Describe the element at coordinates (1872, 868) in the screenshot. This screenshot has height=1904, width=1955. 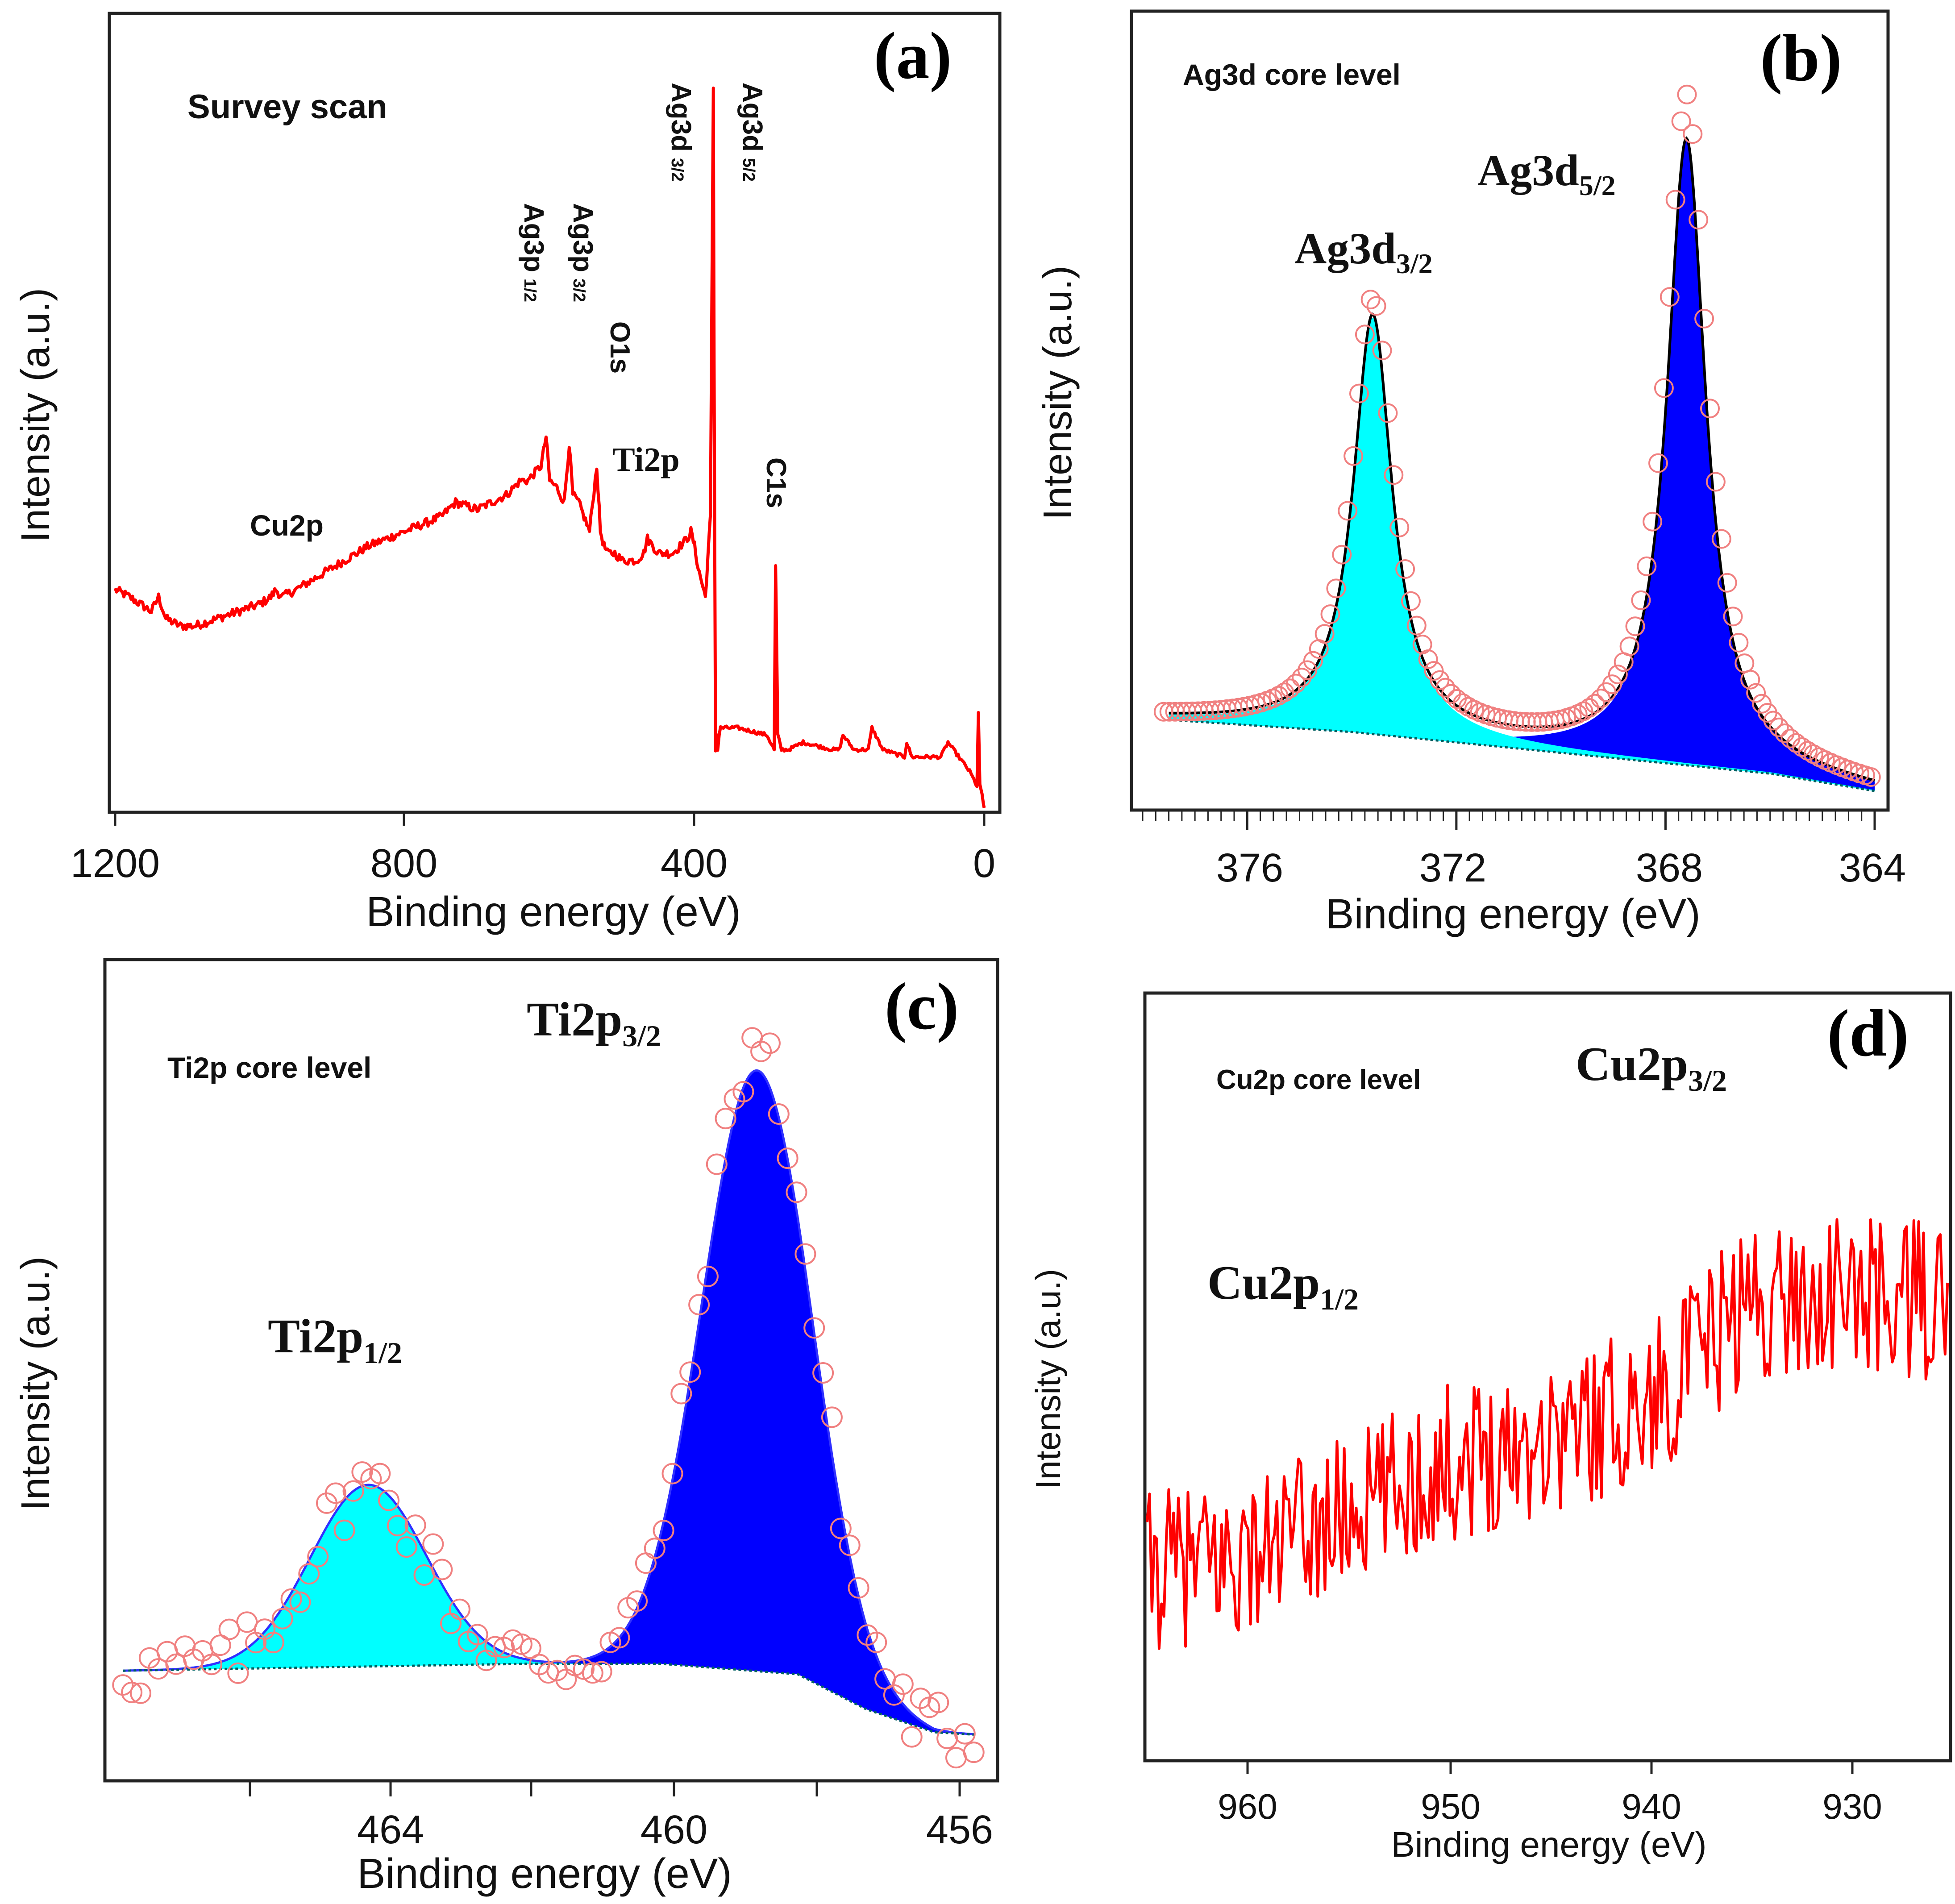
I see `panel-b-tick-label: 364` at that location.